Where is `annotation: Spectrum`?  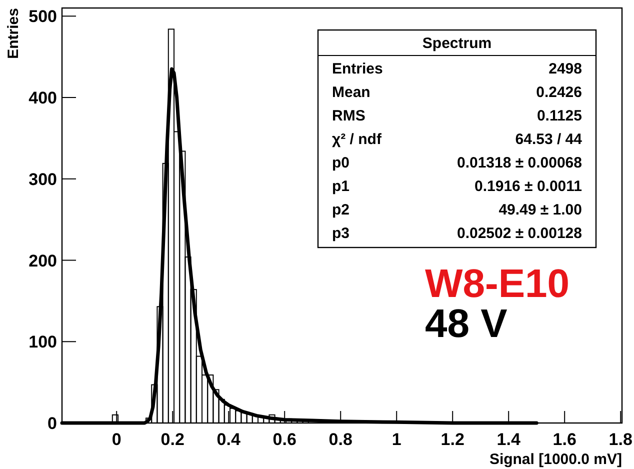
annotation: Spectrum is located at coordinates (457, 43).